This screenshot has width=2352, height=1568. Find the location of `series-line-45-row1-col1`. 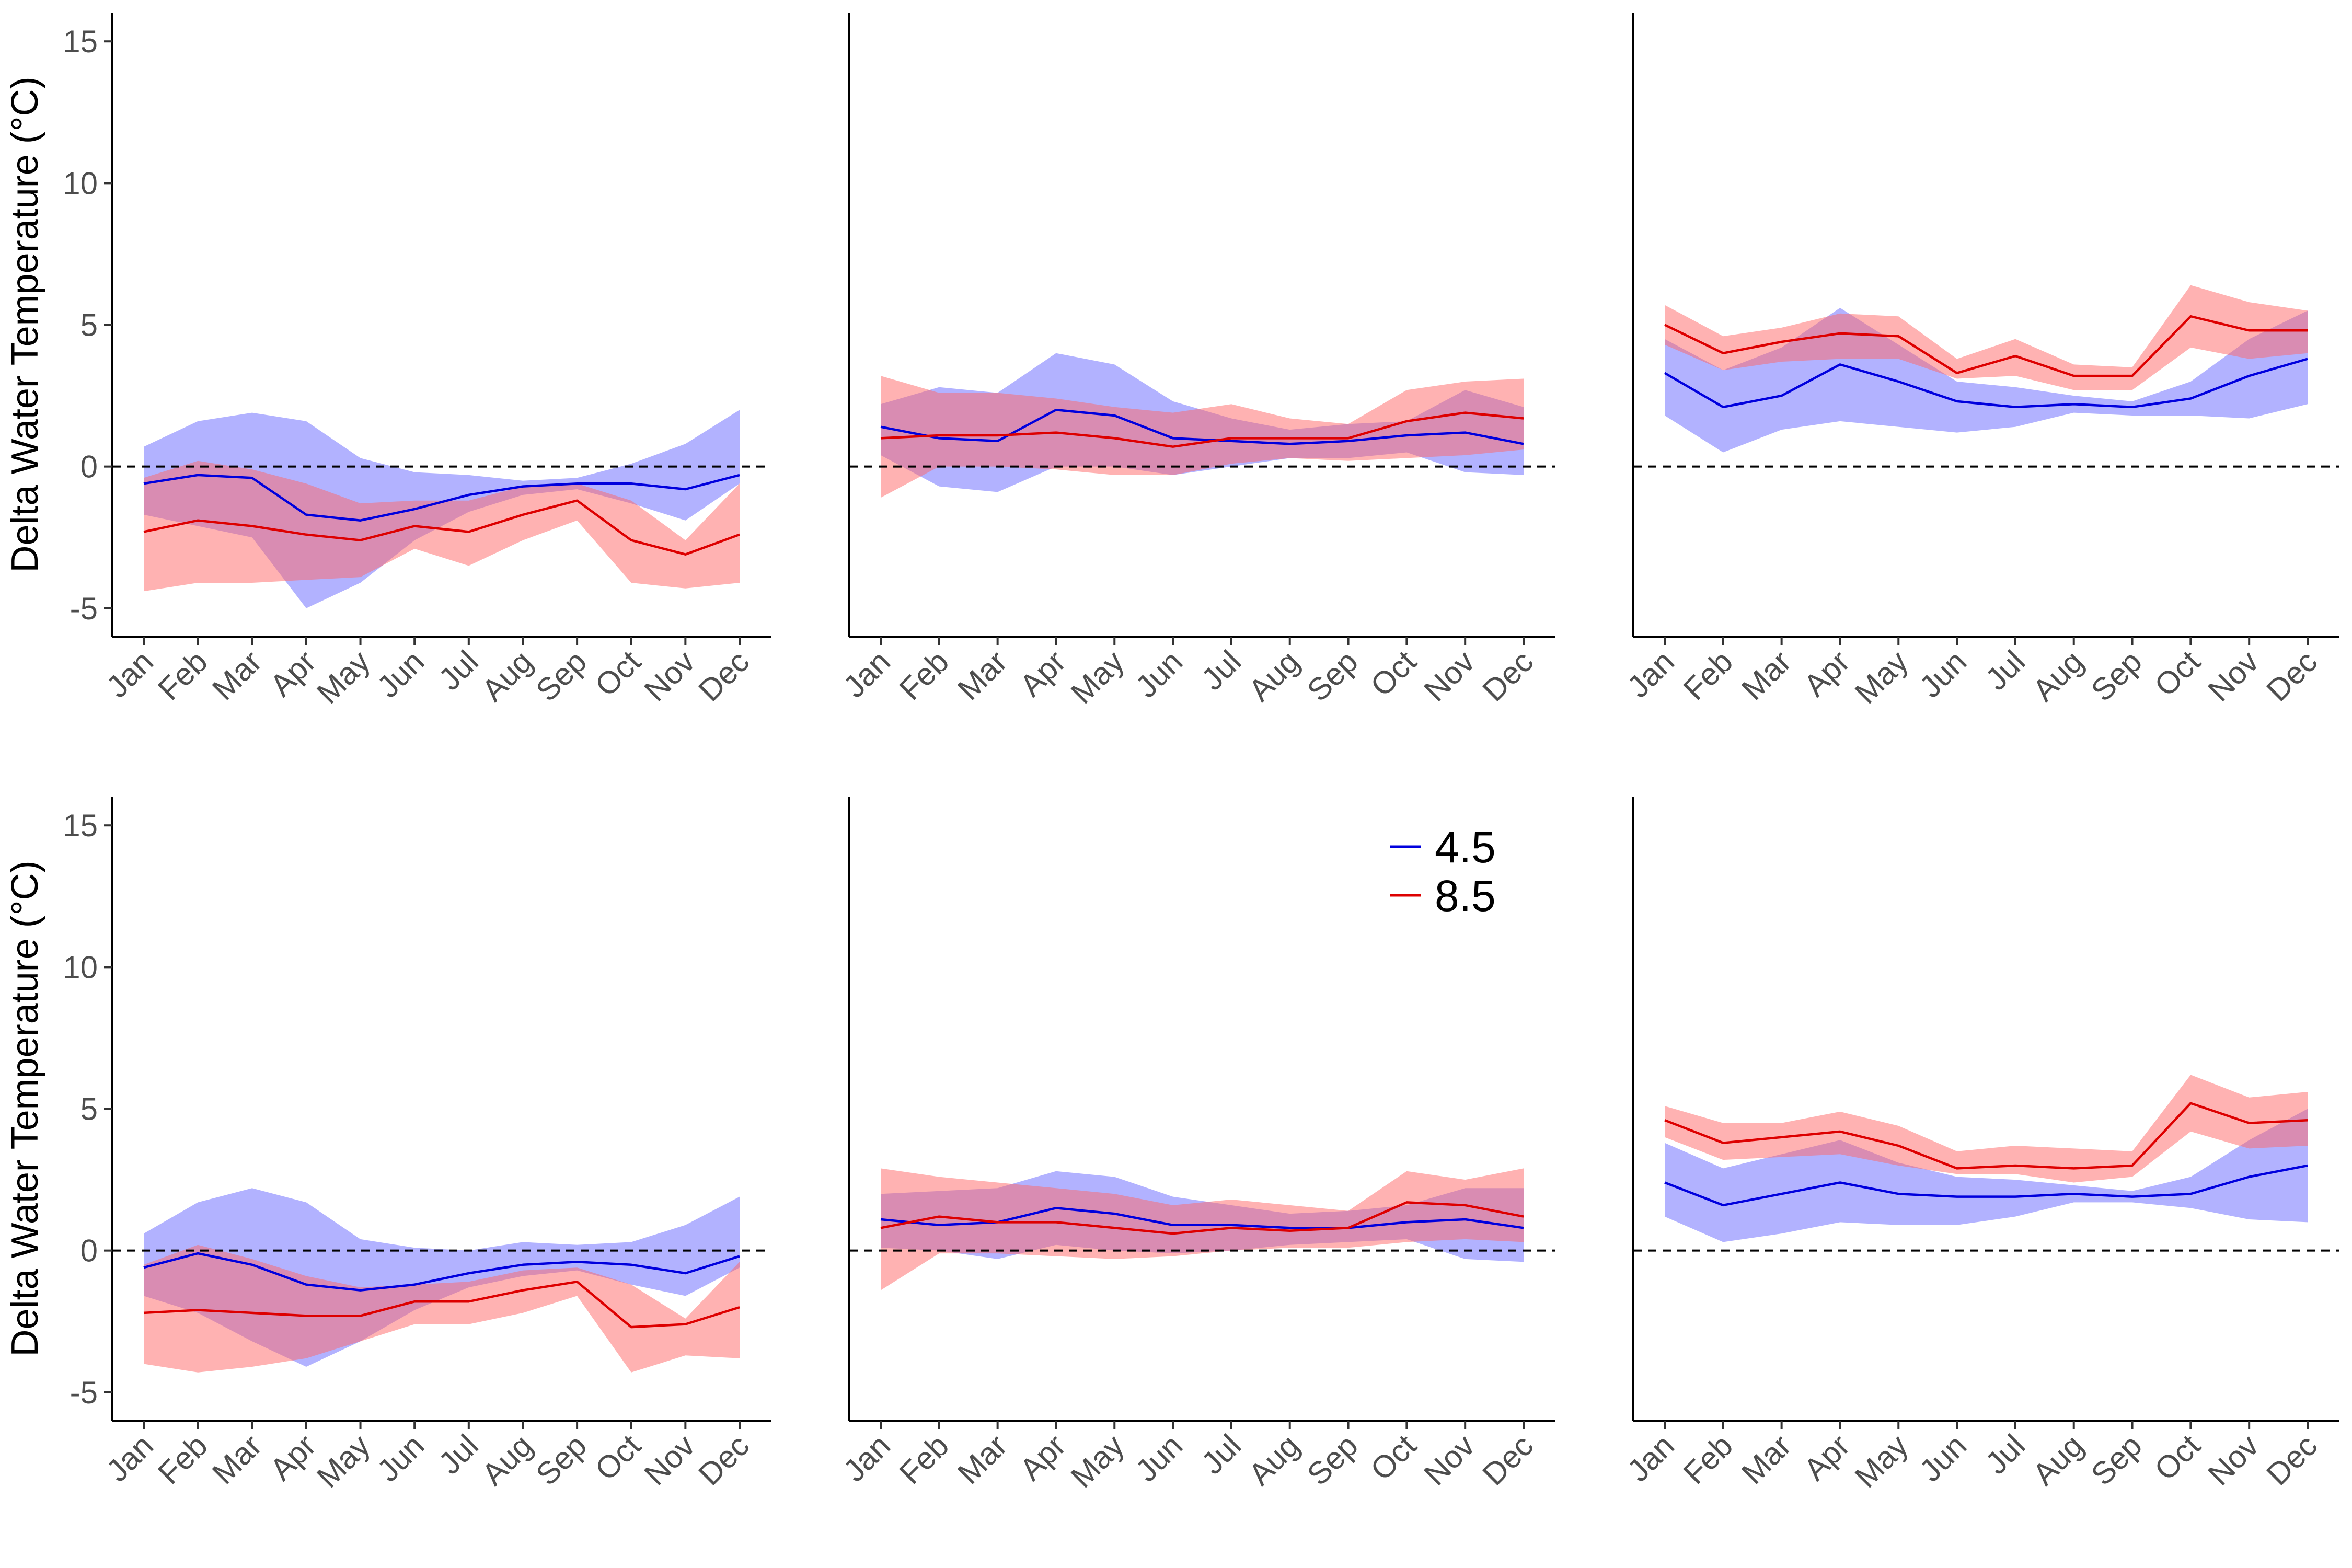

series-line-45-row1-col1 is located at coordinates (441, 498).